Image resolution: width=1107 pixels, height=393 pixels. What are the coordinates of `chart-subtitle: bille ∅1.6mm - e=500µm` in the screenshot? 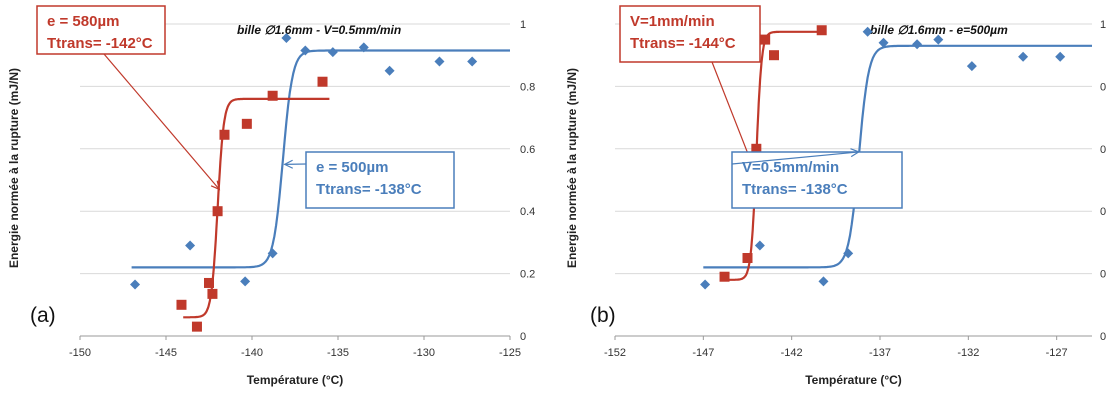 It's located at (939, 30).